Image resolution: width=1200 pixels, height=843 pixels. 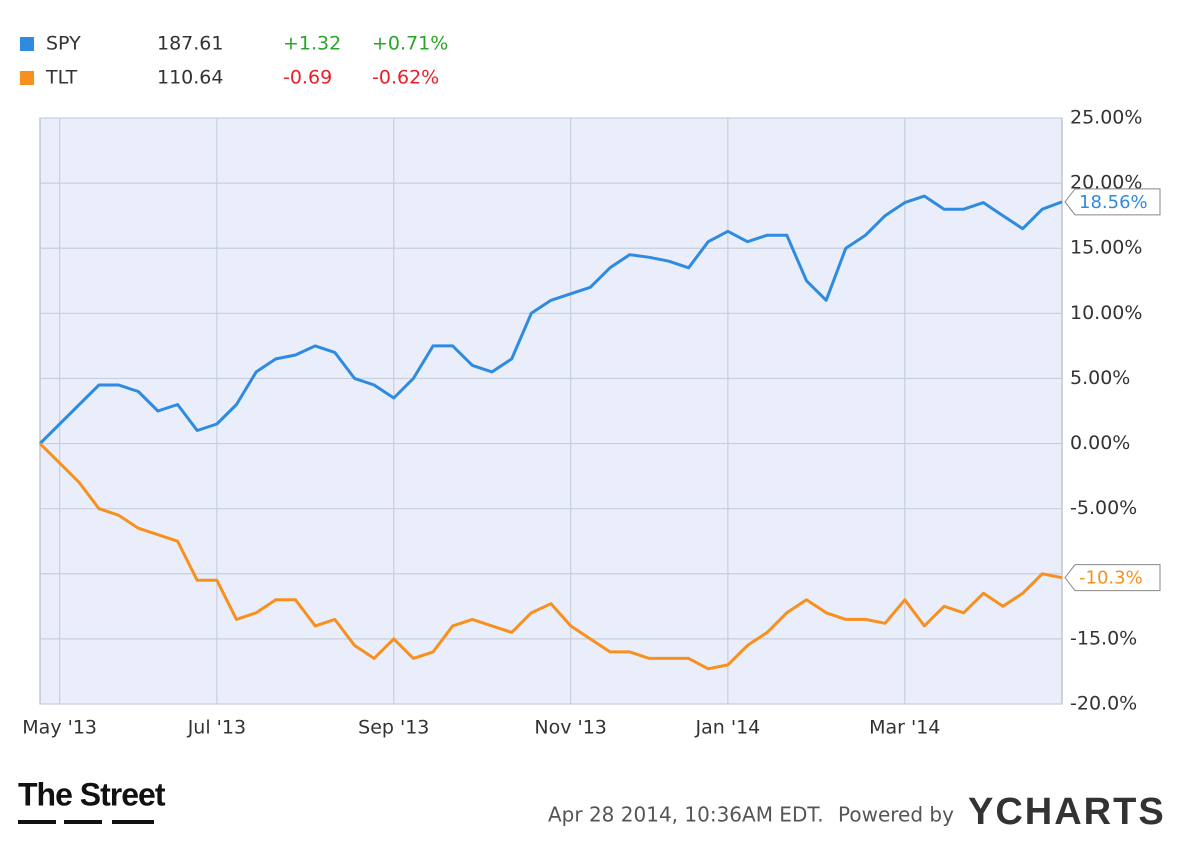 What do you see at coordinates (570, 728) in the screenshot?
I see `x-tick-label: Nov '13` at bounding box center [570, 728].